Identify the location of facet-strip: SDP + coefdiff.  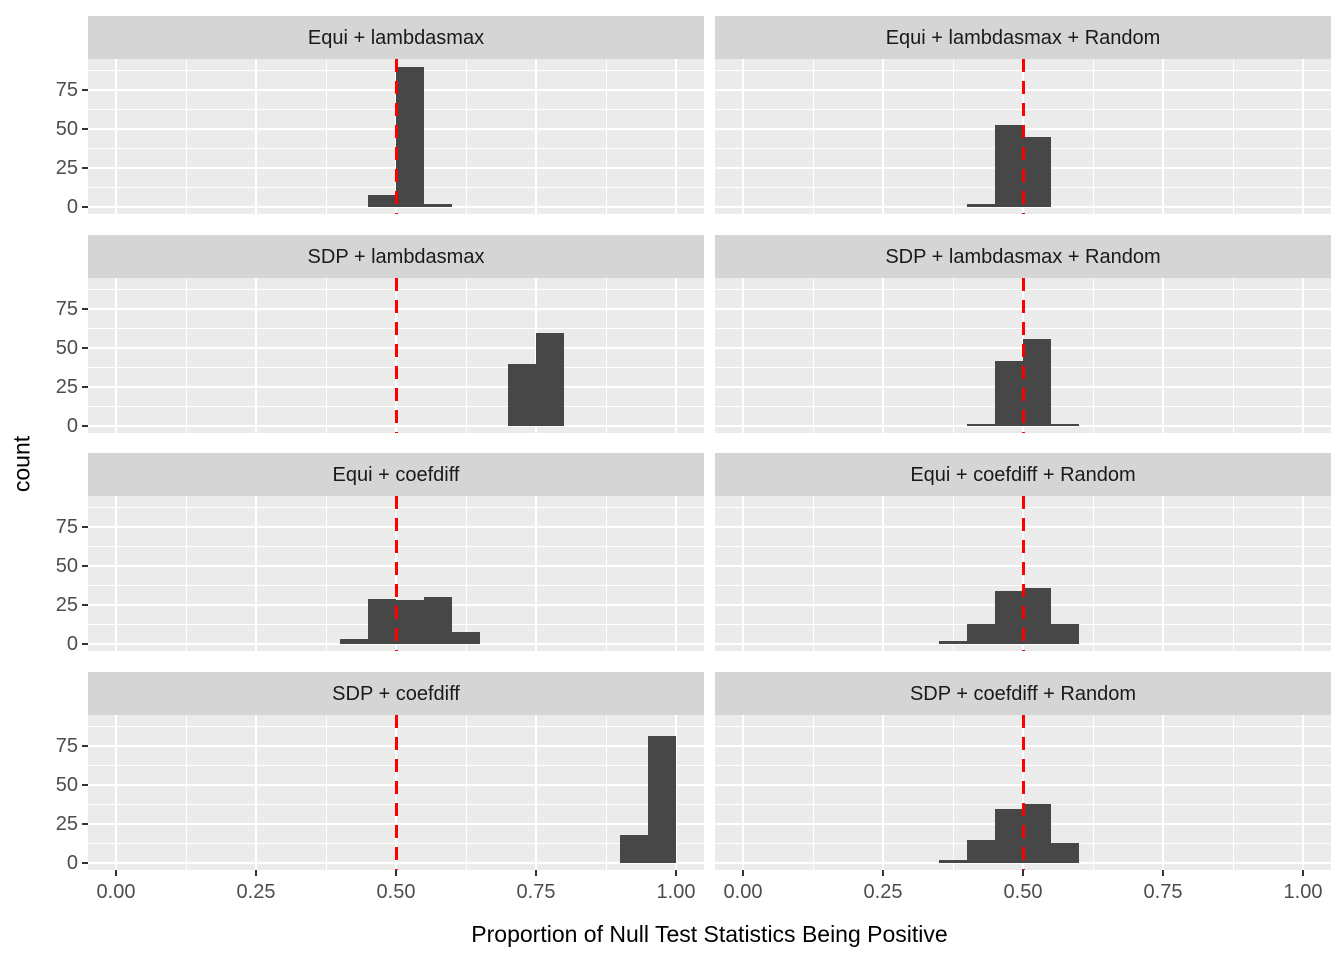
(396, 693).